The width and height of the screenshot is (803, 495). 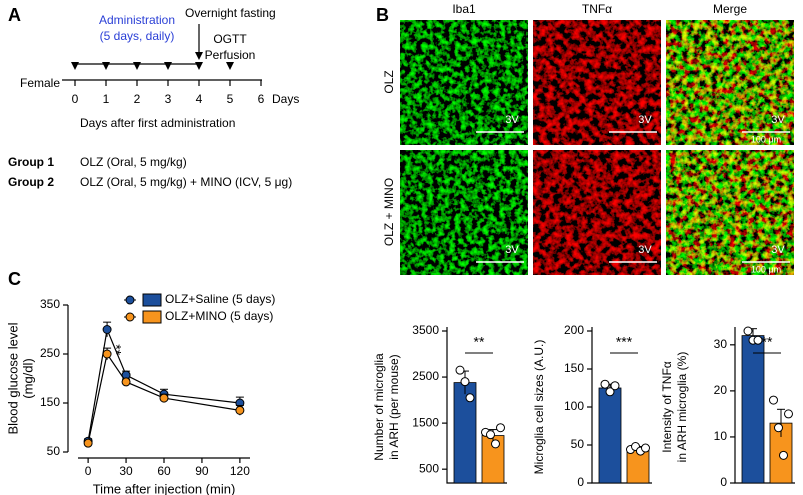 I want to click on day-label: 0, so click(x=75, y=99).